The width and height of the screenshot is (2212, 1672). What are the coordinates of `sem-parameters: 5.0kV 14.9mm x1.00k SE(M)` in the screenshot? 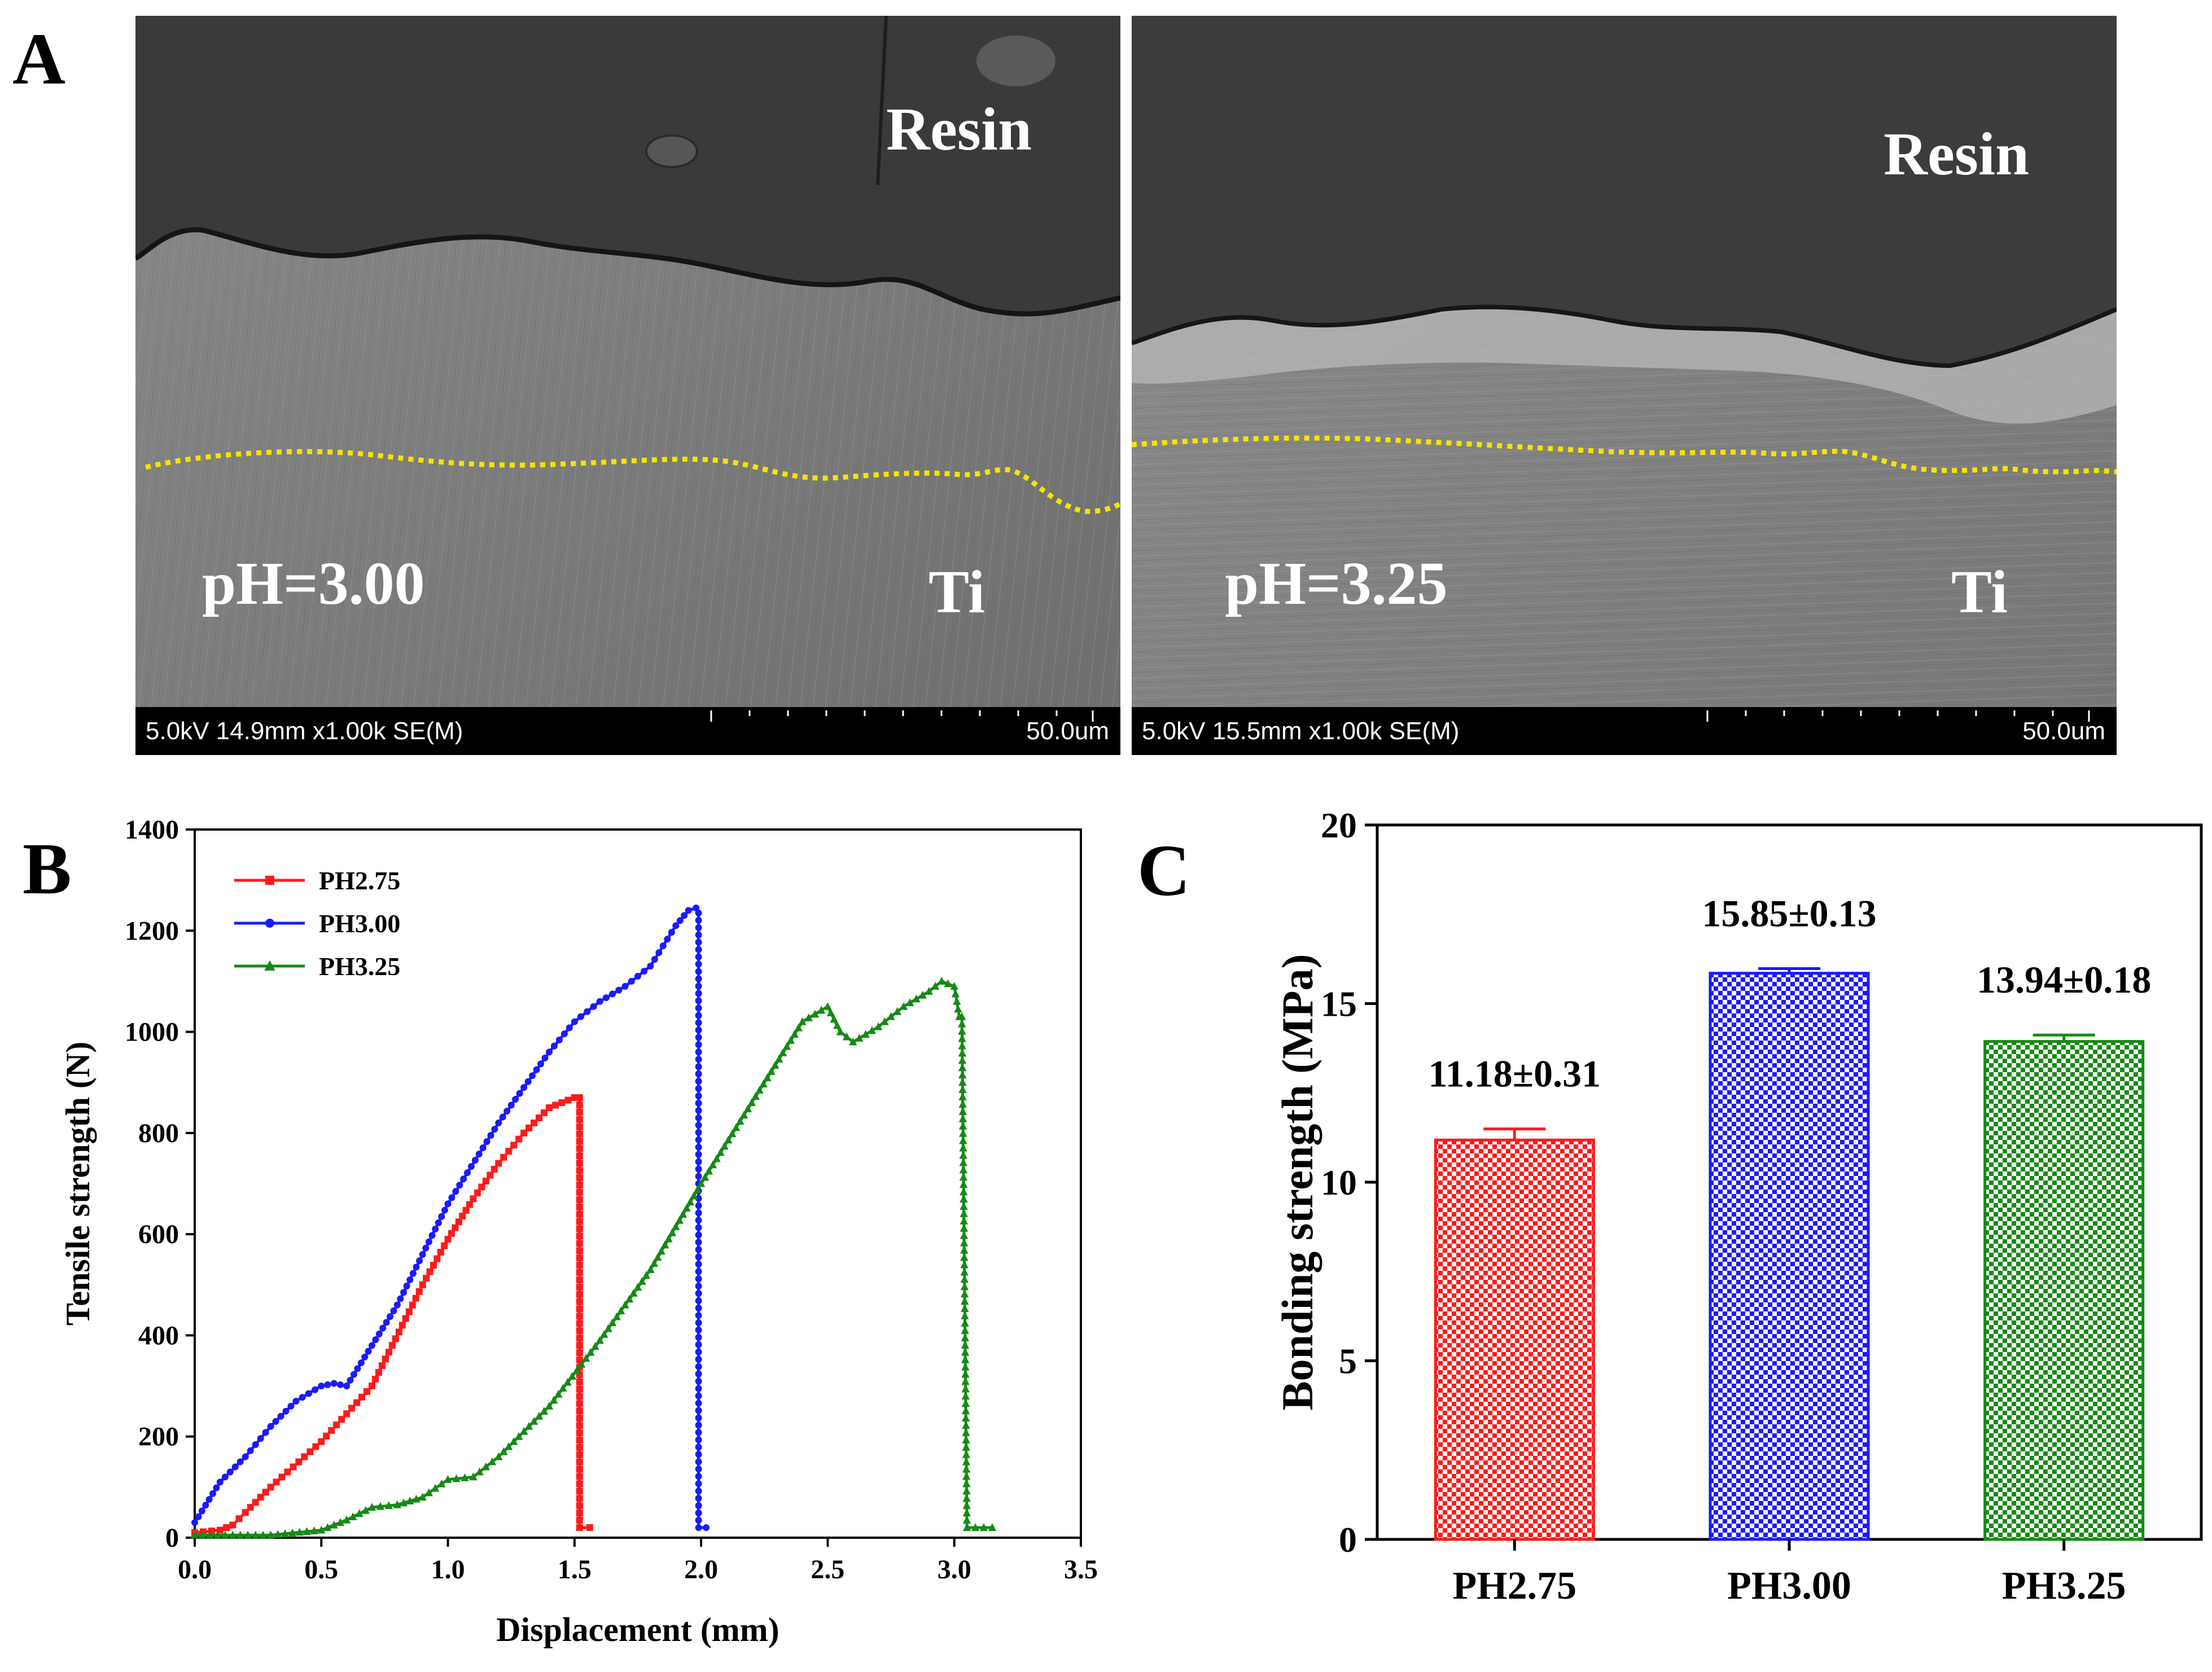 It's located at (305, 731).